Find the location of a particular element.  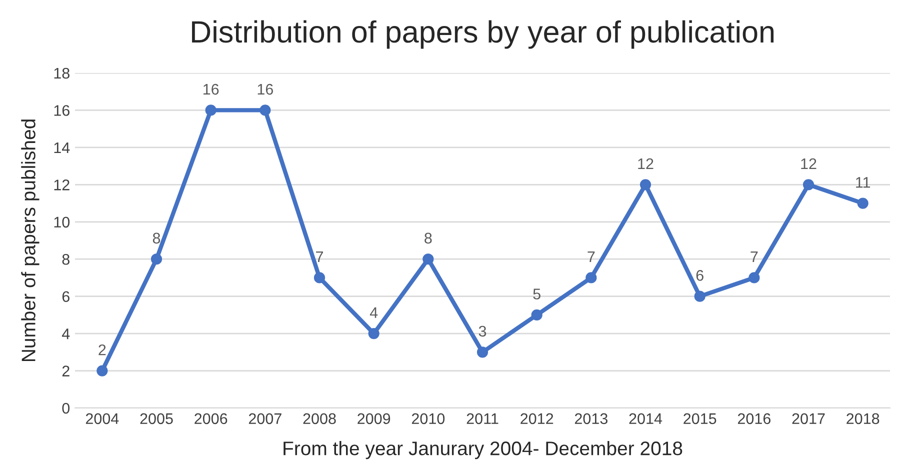

data-label: 2 is located at coordinates (102, 350).